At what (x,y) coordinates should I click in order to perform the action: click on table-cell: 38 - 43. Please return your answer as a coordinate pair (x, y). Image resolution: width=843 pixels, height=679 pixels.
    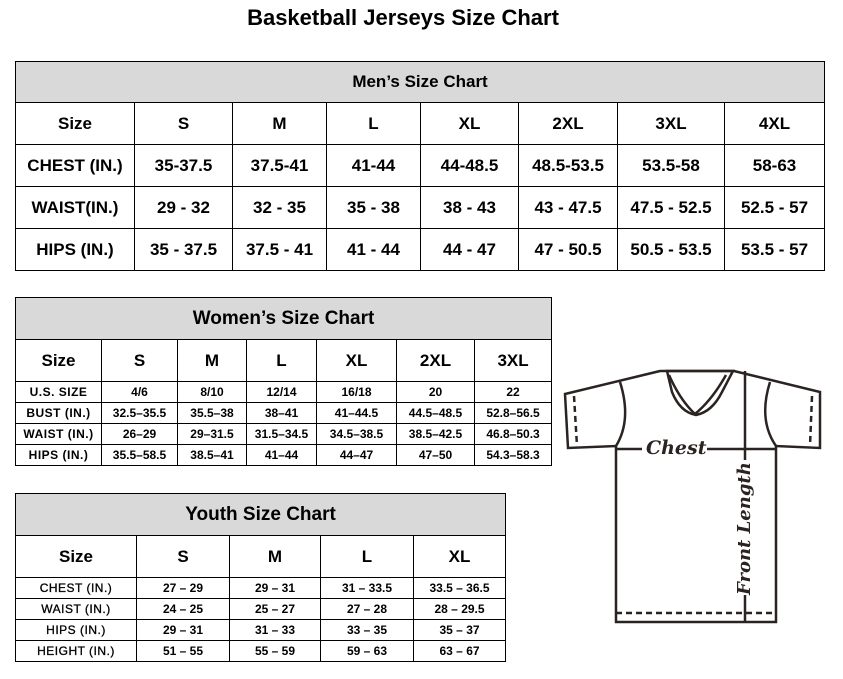
    Looking at the image, I should click on (469, 207).